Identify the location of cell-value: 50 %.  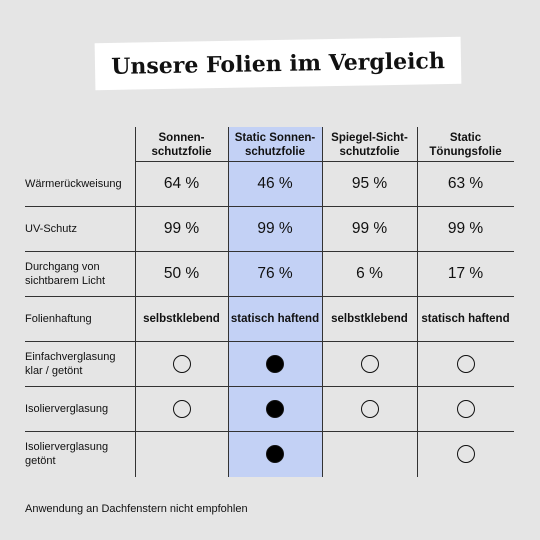
(181, 273).